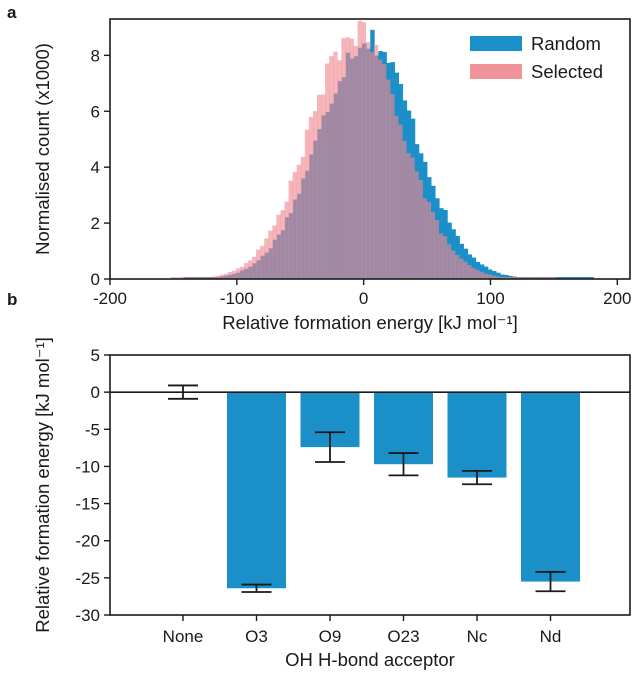  Describe the element at coordinates (403, 464) in the screenshot. I see `error-bar-o23` at that location.